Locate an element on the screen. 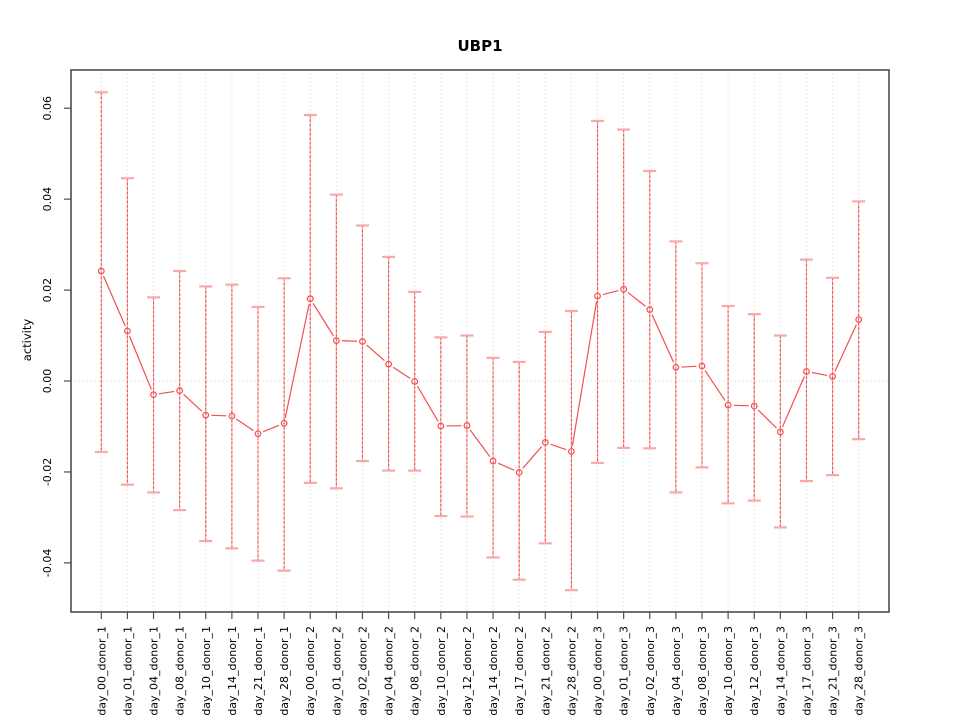 The height and width of the screenshot is (720, 960). x-tick-label: day_21_donor_3 is located at coordinates (833, 671).